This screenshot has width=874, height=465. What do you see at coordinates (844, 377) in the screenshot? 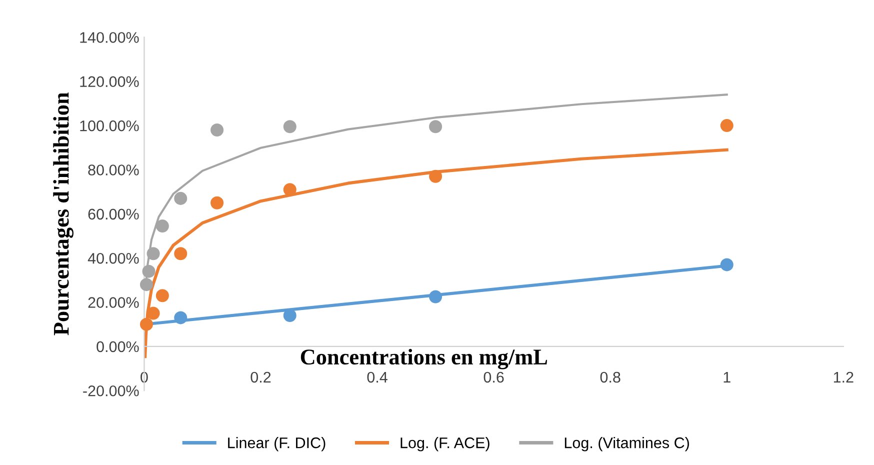
I see `x-tick-label: 1.2` at bounding box center [844, 377].